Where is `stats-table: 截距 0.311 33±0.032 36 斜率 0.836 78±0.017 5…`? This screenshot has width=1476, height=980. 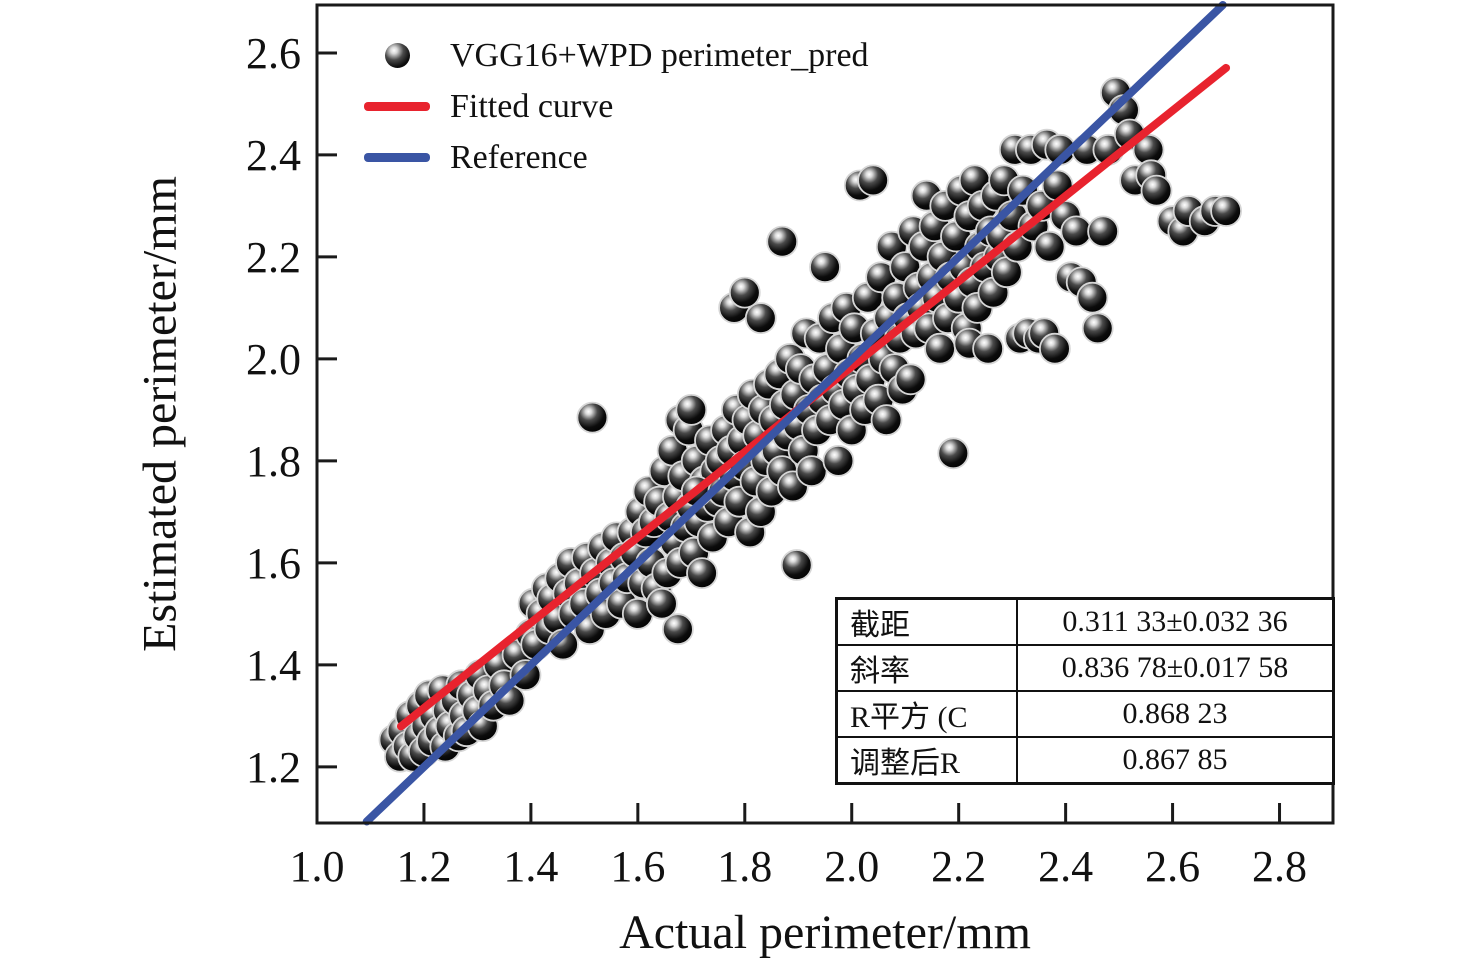 stats-table: 截距 0.311 33±0.032 36 斜率 0.836 78±0.017 5… is located at coordinates (1085, 691).